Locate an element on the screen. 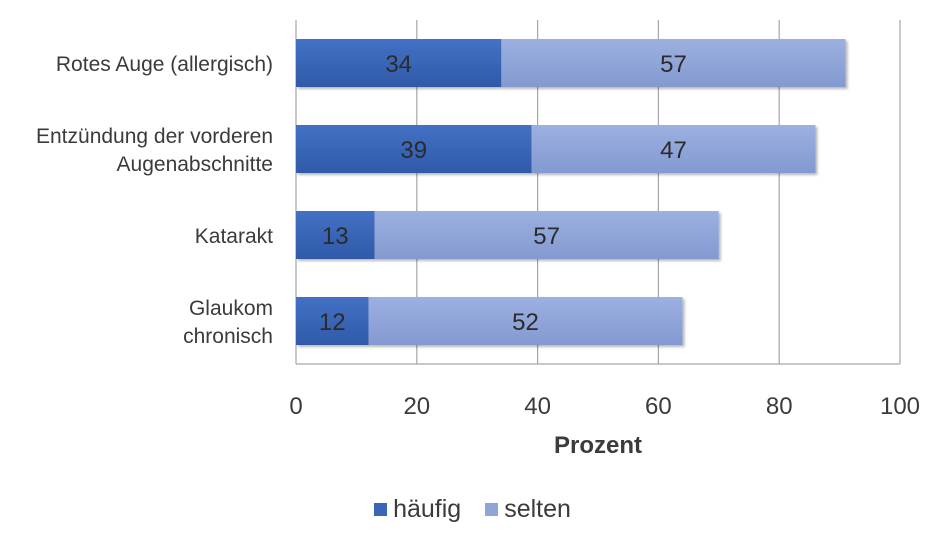 This screenshot has width=945, height=549. x-tick-label: 60 is located at coordinates (658, 406).